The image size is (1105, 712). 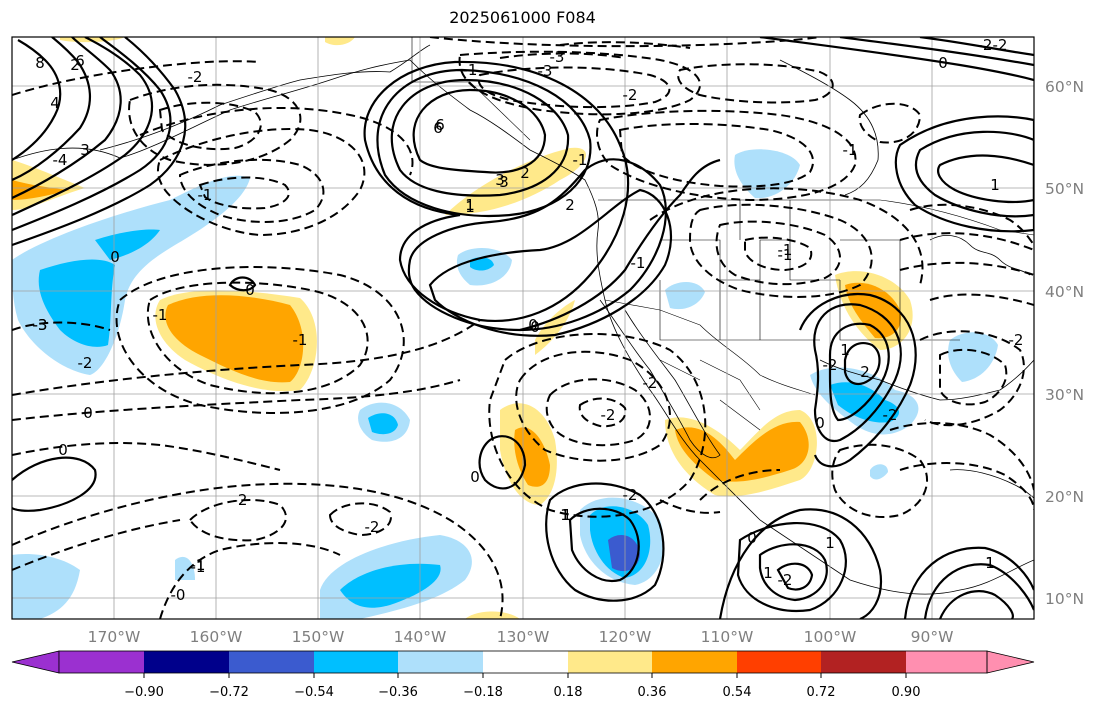 What do you see at coordinates (906, 692) in the screenshot?
I see `colorbar-tick-label: 0.90` at bounding box center [906, 692].